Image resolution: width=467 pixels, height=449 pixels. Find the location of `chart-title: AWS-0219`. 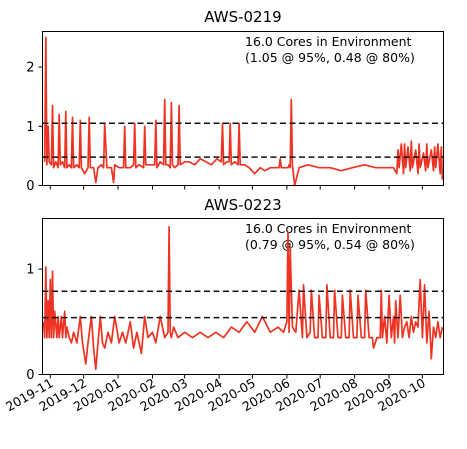

chart-title: AWS-0219 is located at coordinates (242, 17).